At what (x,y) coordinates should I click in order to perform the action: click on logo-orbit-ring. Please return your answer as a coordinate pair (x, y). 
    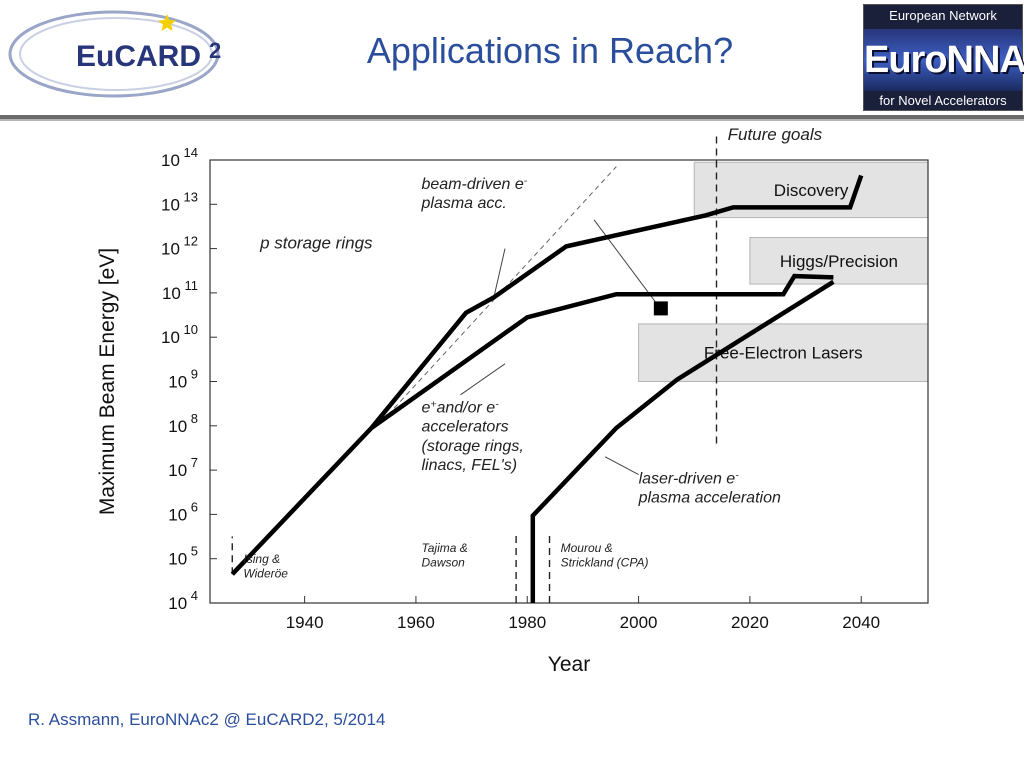
    Looking at the image, I should click on (114, 54).